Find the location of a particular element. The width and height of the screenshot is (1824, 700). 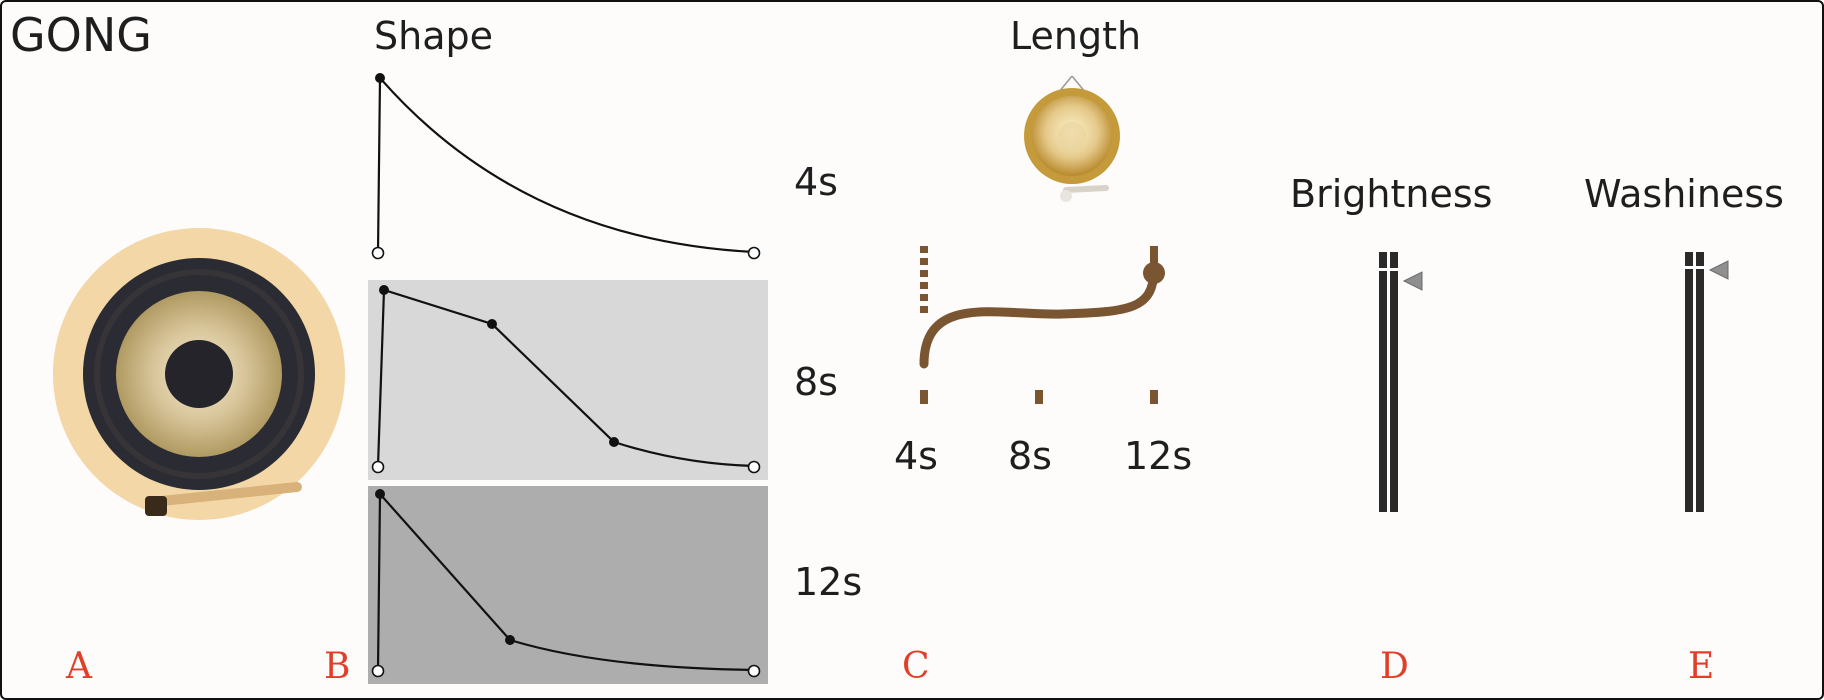

length-slider is located at coordinates (1042, 325).